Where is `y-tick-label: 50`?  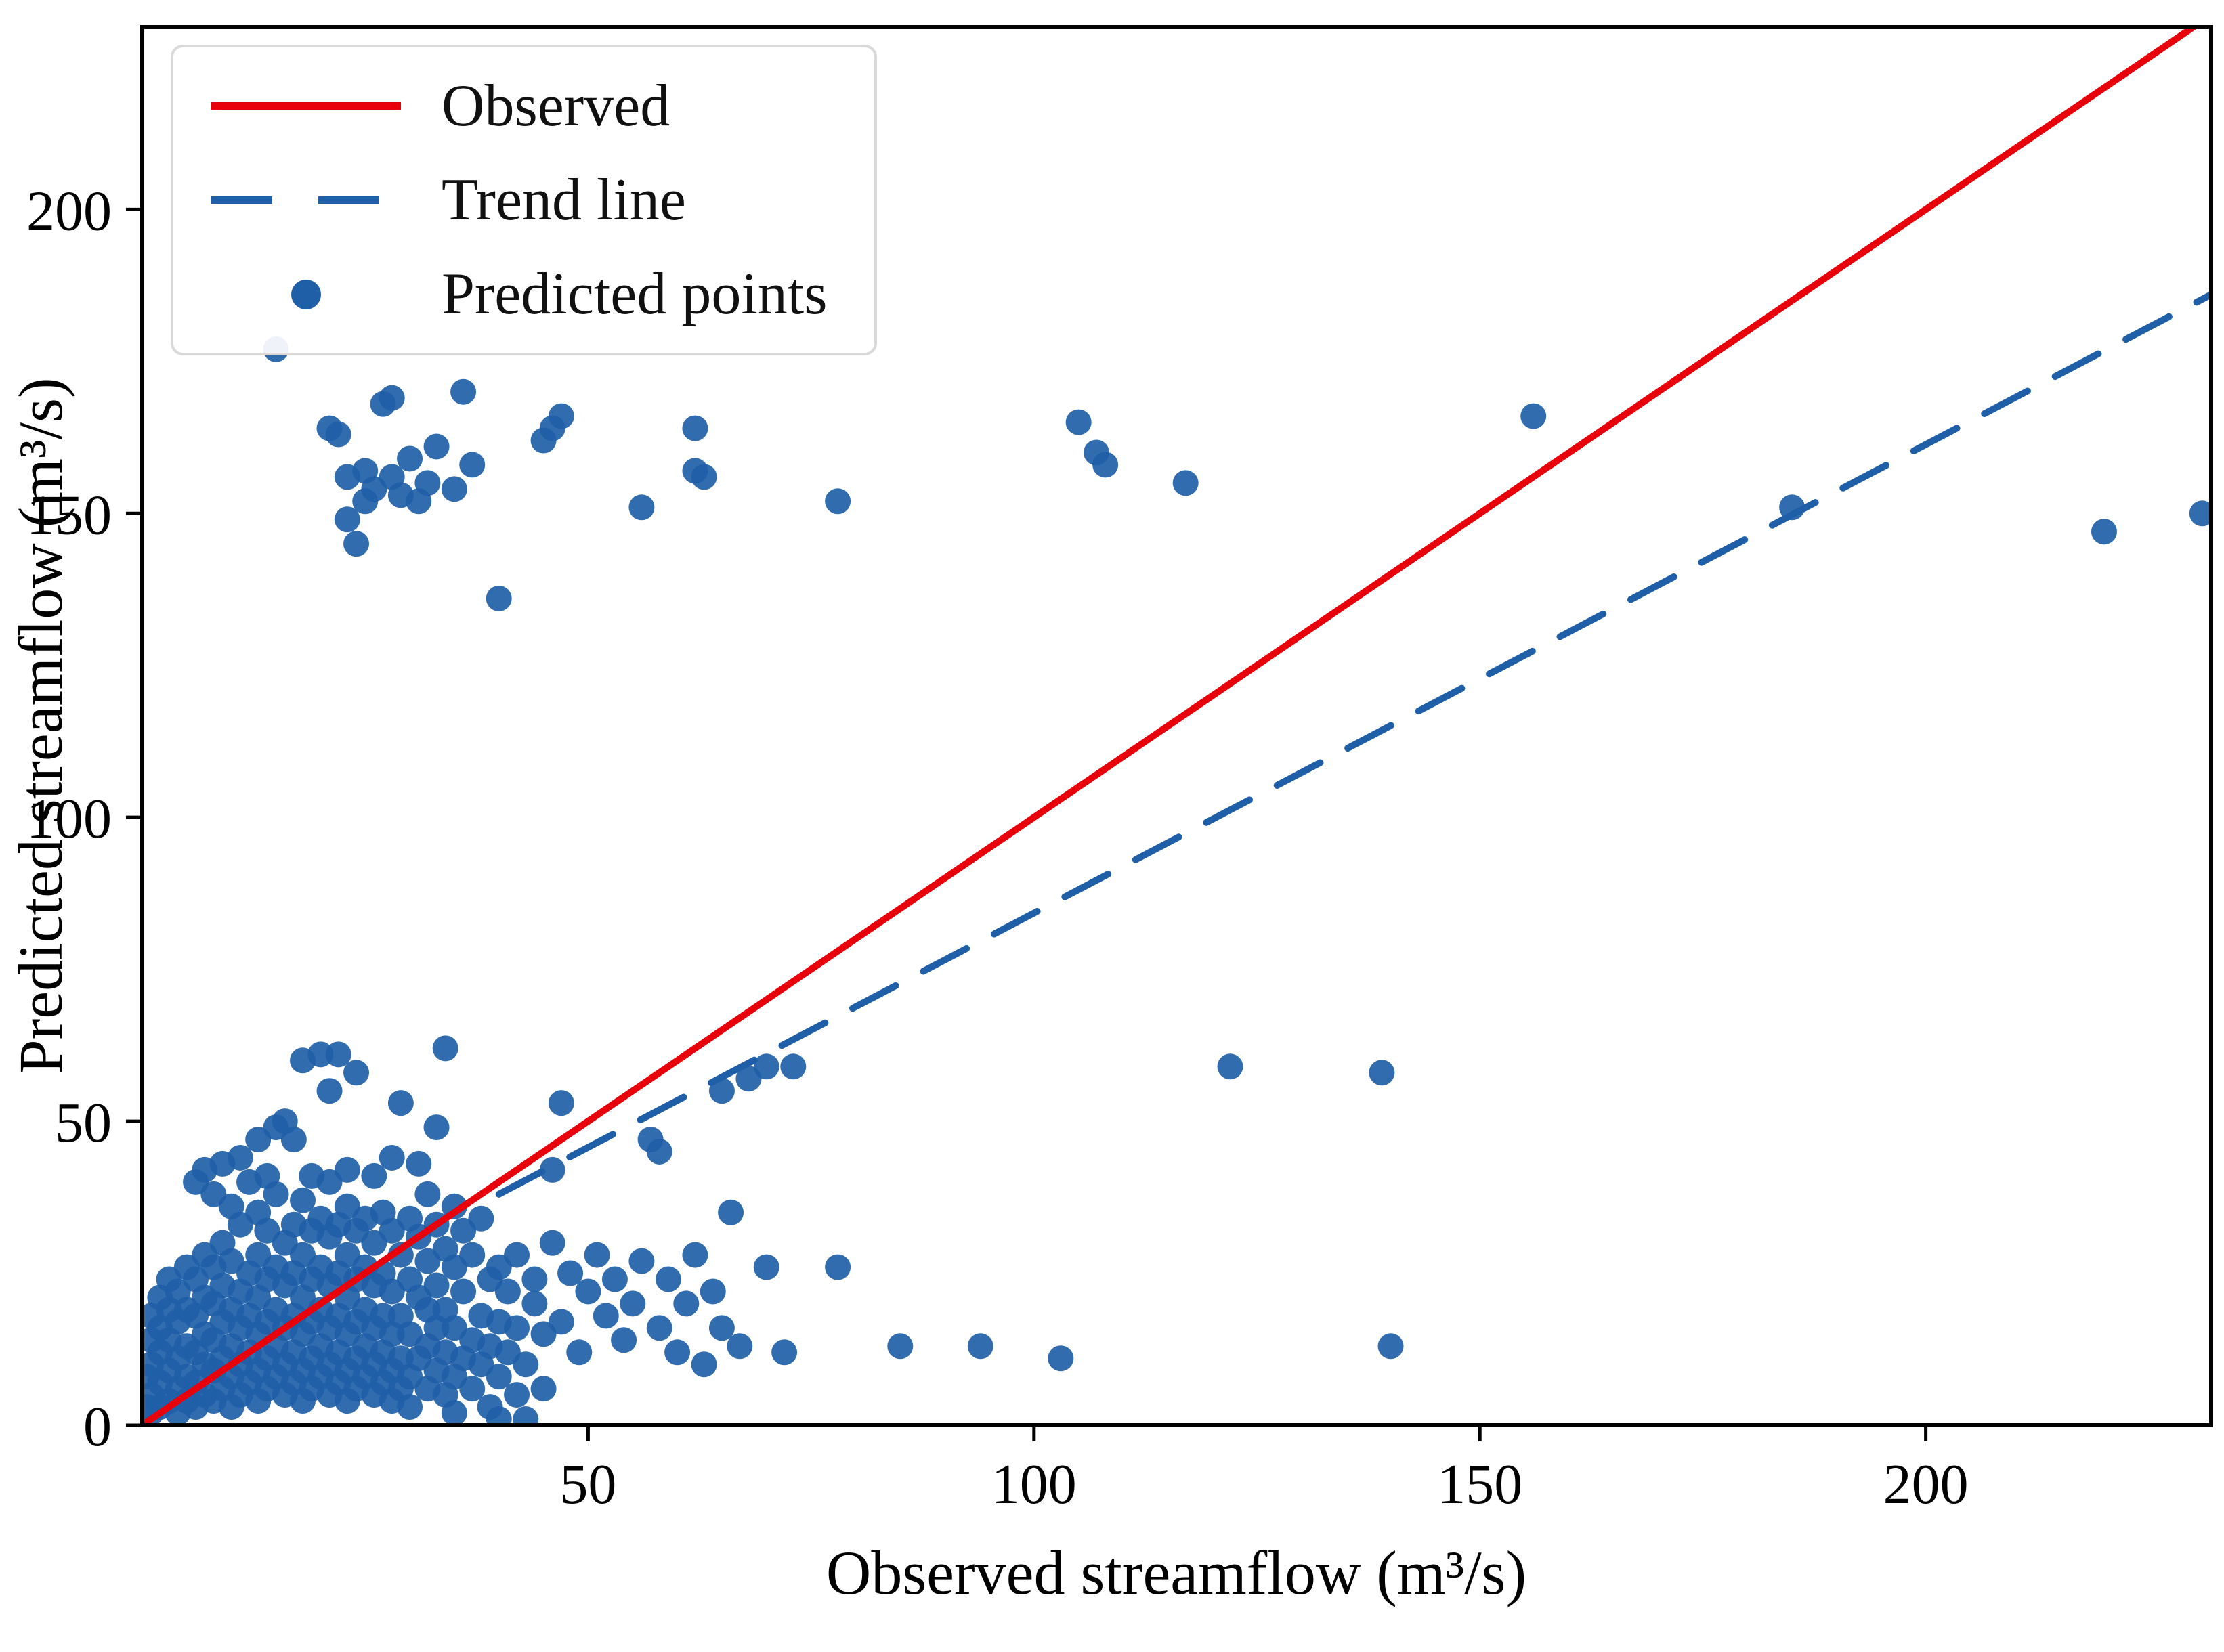
y-tick-label: 50 is located at coordinates (83, 1123).